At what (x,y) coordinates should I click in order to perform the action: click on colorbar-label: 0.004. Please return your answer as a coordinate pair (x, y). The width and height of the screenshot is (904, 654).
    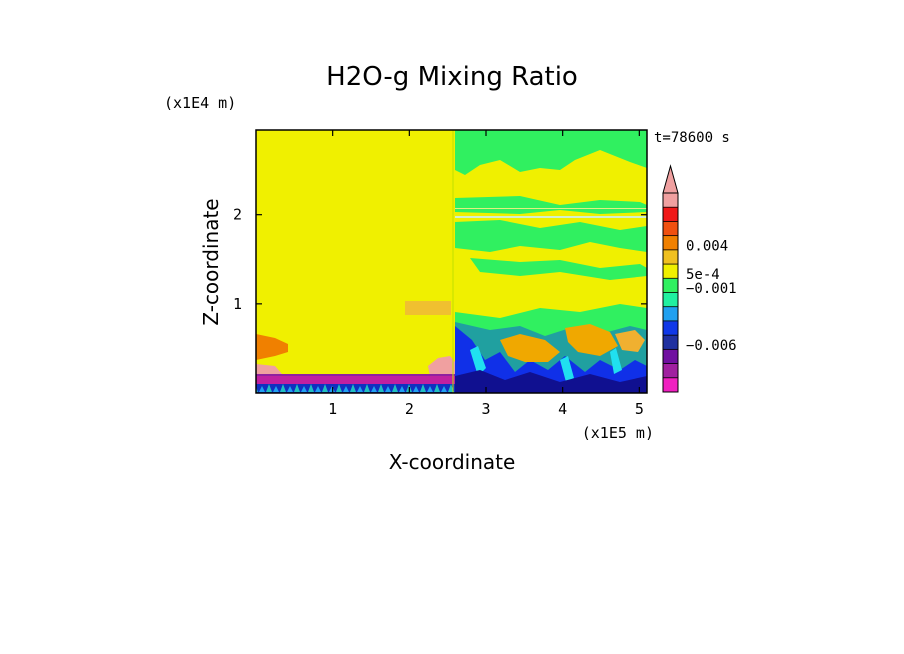
    Looking at the image, I should click on (707, 247).